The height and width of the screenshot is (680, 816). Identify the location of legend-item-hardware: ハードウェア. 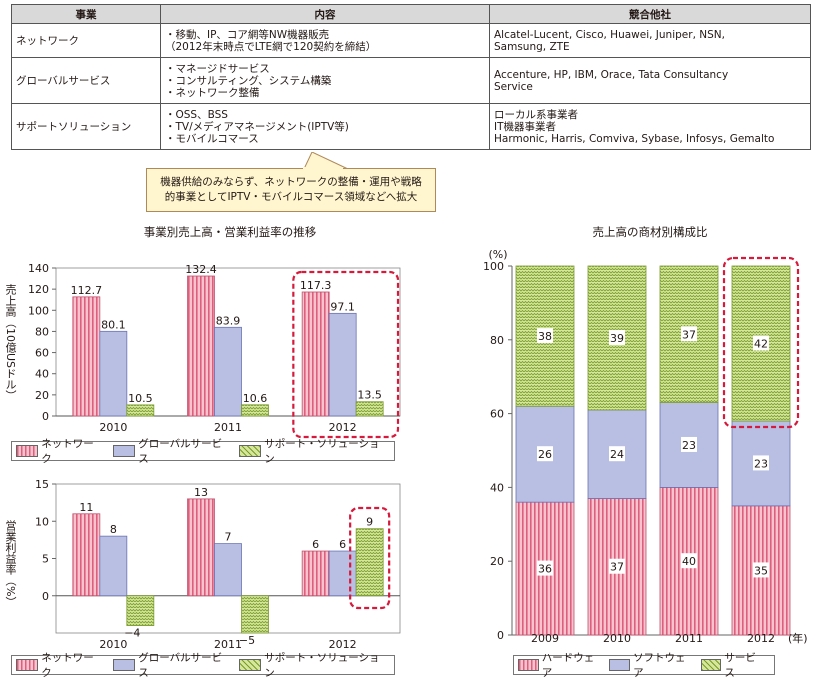
(556, 665).